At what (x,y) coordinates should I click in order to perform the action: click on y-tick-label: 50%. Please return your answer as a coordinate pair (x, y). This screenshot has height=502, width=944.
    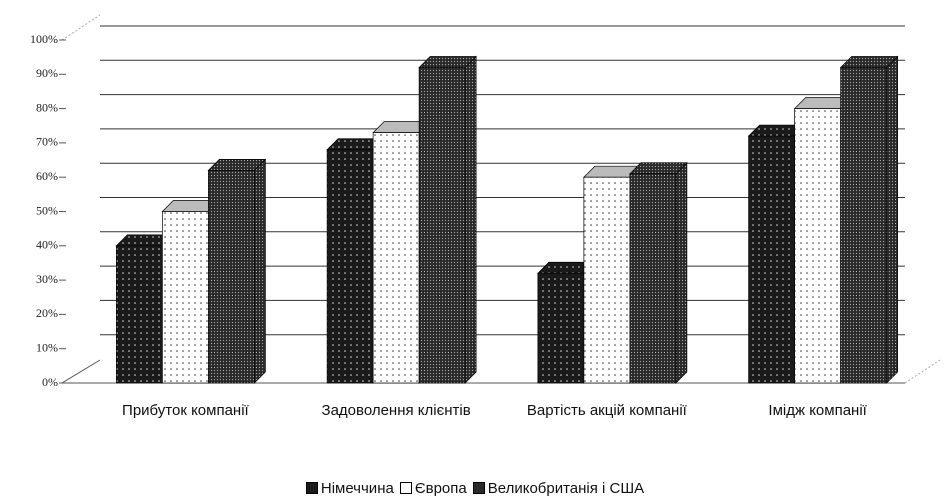
    Looking at the image, I should click on (47, 210).